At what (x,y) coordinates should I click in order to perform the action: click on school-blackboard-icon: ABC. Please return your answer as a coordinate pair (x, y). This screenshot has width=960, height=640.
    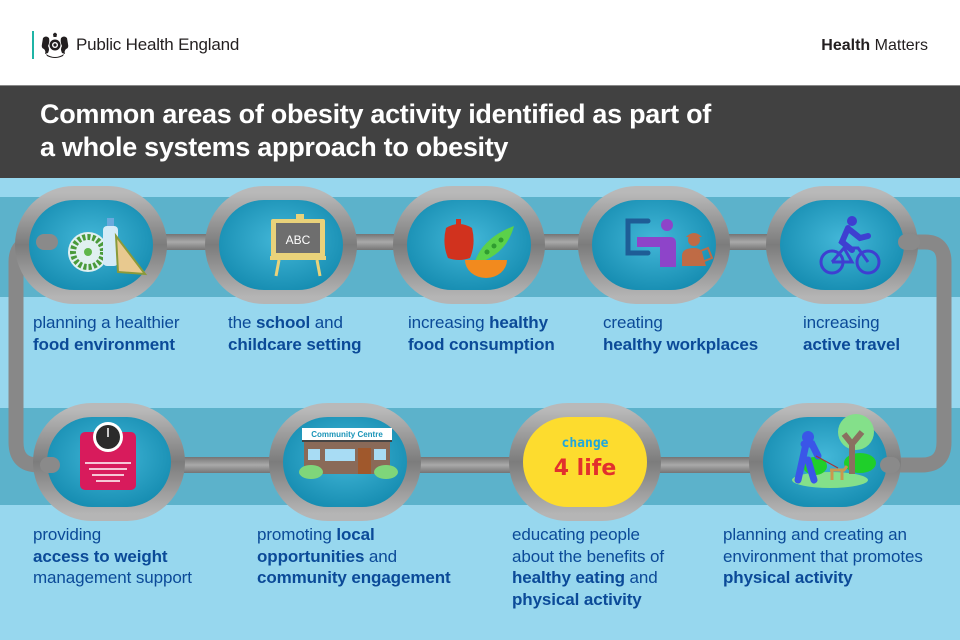
    Looking at the image, I should click on (298, 245).